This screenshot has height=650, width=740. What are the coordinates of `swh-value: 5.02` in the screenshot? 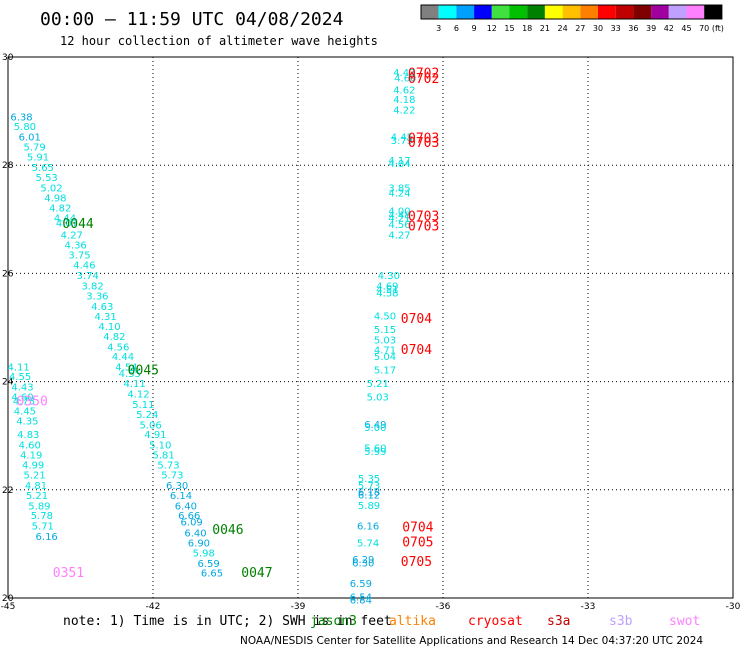 It's located at (51, 188).